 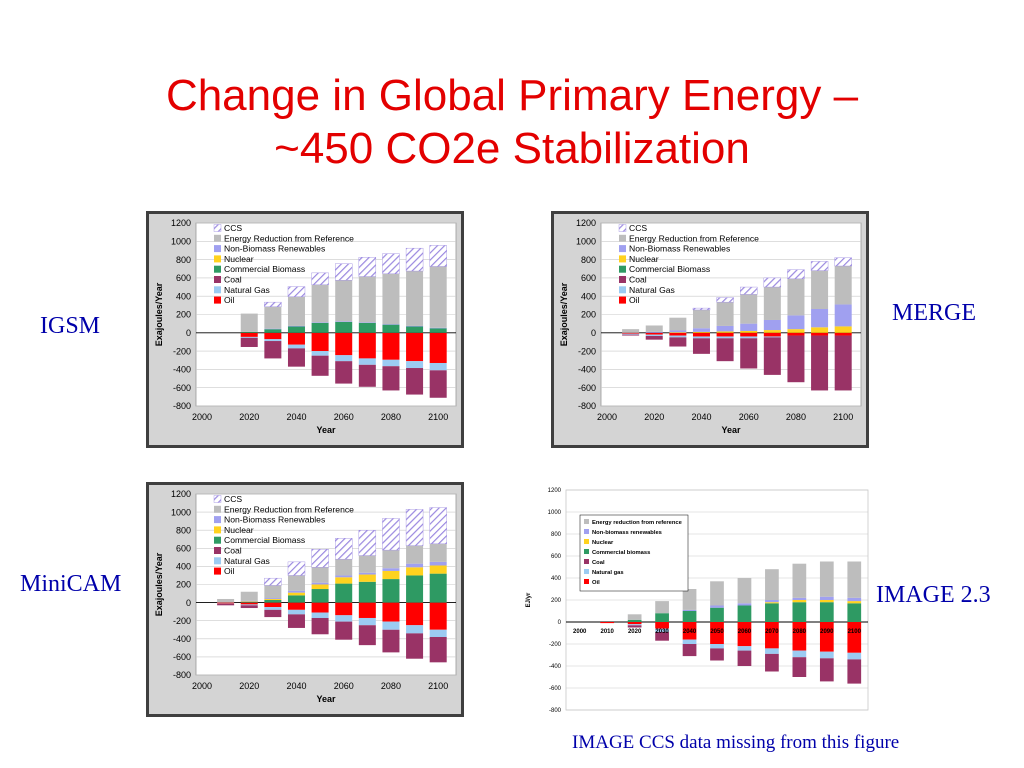 I want to click on legend-swatch-natural-gas, so click(x=622, y=290).